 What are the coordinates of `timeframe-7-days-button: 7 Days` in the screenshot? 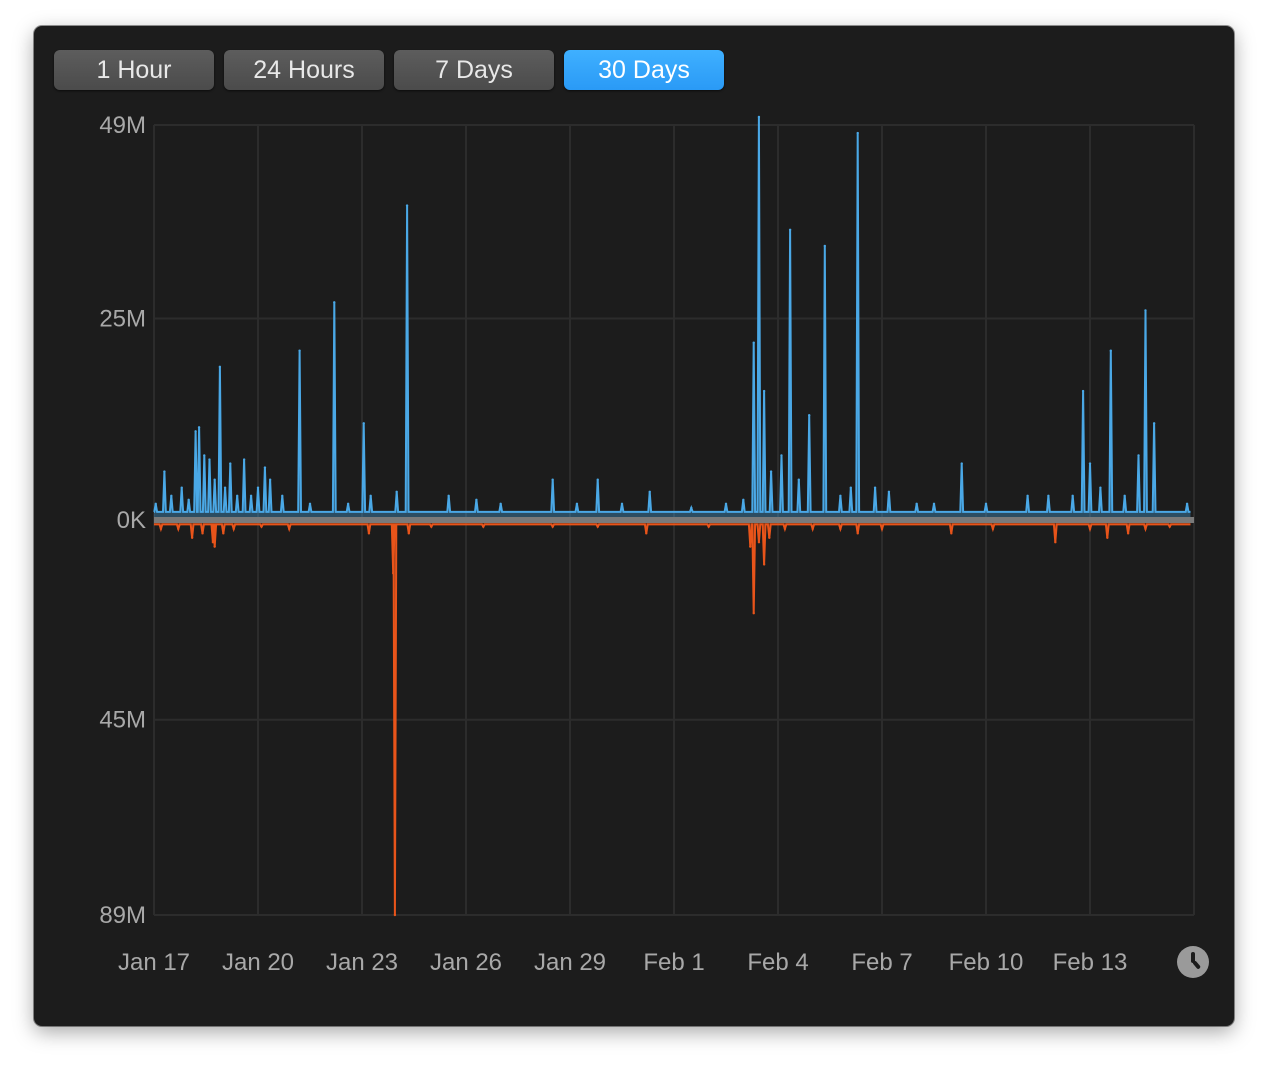 It's located at (474, 70).